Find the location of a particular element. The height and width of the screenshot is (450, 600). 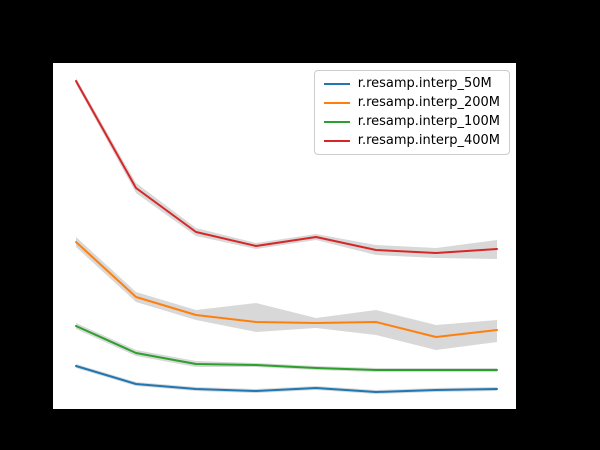

legend-label-50m: r.resamp.interp_50M is located at coordinates (424, 83).